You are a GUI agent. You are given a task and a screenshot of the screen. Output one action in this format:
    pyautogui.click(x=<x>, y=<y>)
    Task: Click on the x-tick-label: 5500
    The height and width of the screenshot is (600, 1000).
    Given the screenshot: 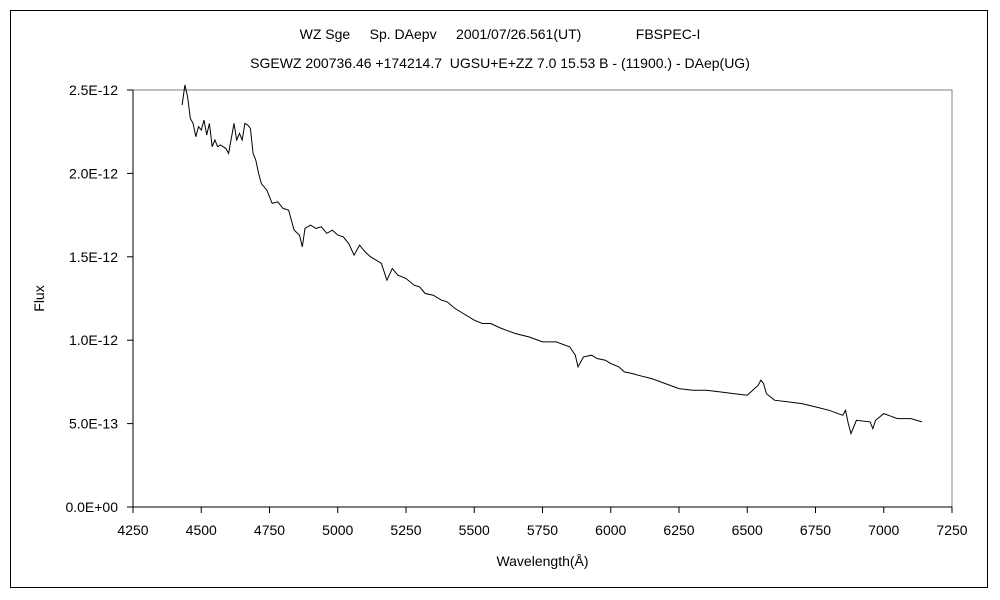 What is the action you would take?
    pyautogui.click(x=474, y=530)
    